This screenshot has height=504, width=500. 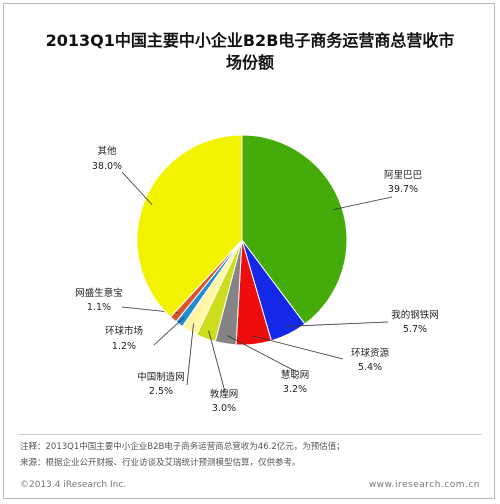 I want to click on slice-label: 慧聪网, so click(x=295, y=375).